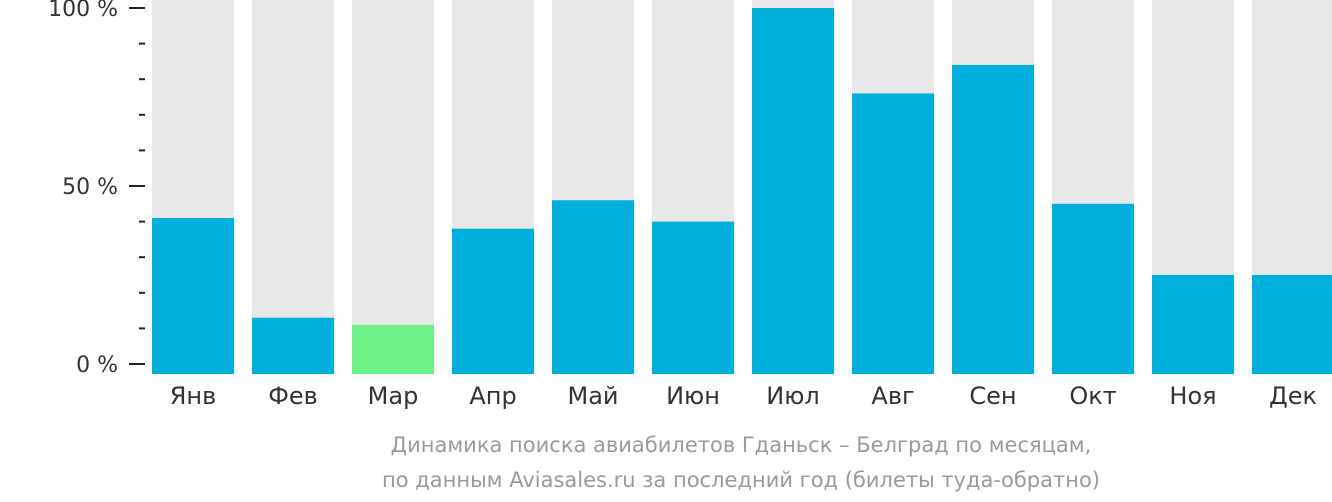 This screenshot has width=1332, height=502. I want to click on x-tick-label: Апр, so click(492, 396).